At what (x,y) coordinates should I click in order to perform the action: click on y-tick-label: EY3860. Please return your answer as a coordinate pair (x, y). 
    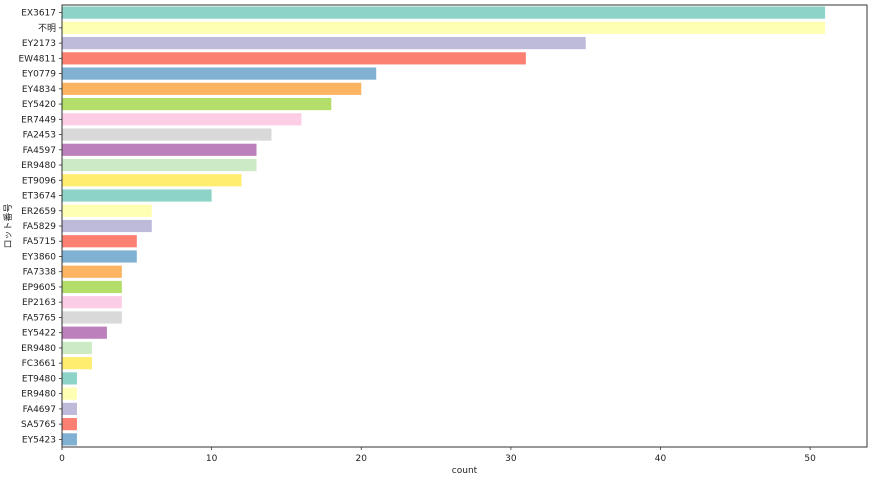
    Looking at the image, I should click on (39, 257).